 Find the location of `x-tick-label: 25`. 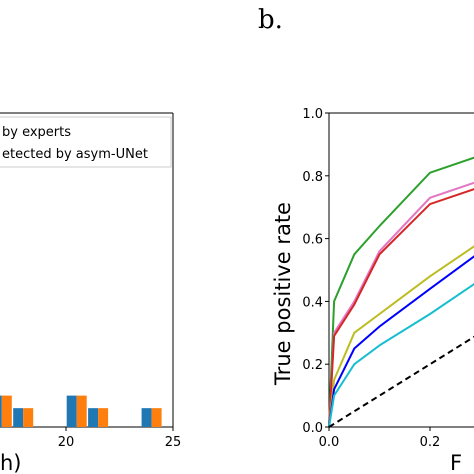

x-tick-label: 25 is located at coordinates (173, 442).